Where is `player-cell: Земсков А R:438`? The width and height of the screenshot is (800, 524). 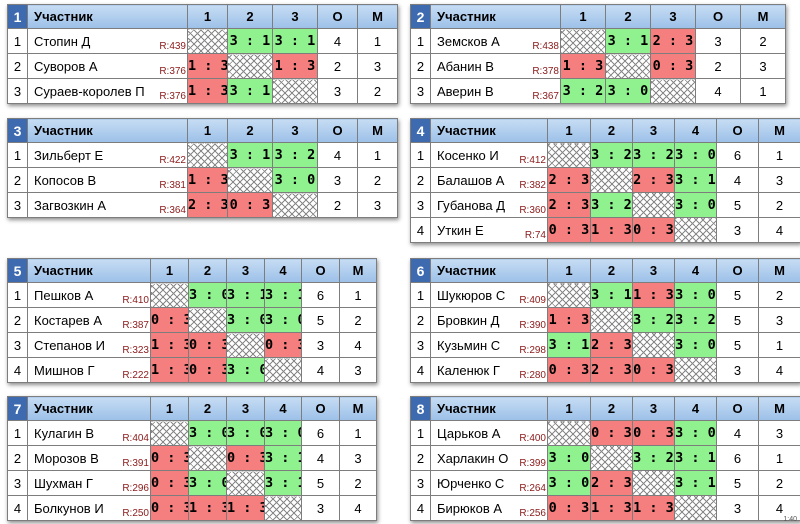 player-cell: Земсков А R:438 is located at coordinates (495, 41).